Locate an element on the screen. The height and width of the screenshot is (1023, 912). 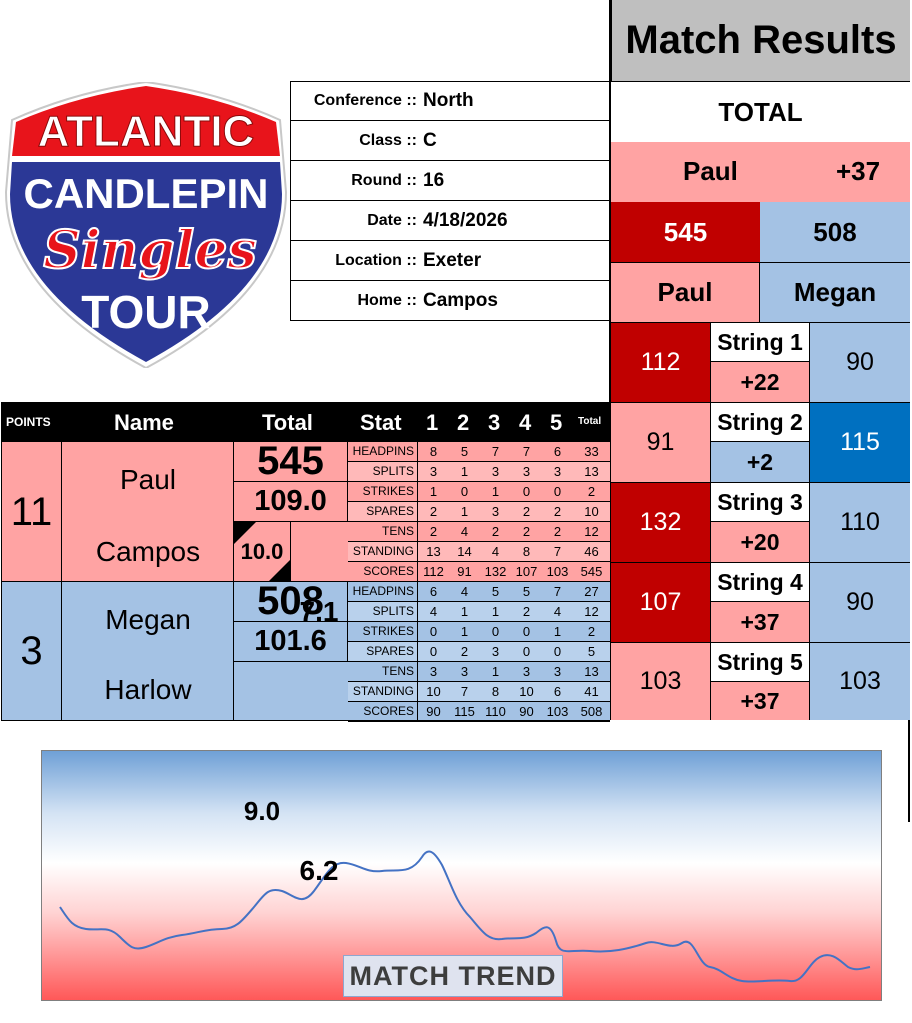
logo-line2: CANDLEPIN is located at coordinates (145, 193).